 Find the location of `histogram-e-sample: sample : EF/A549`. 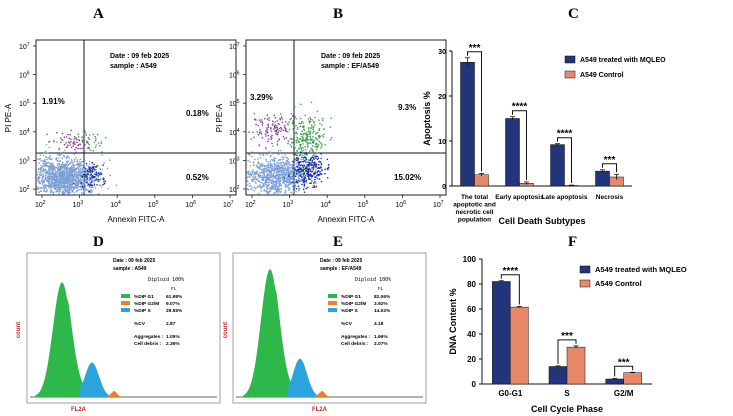

histogram-e-sample: sample : EF/A549 is located at coordinates (341, 269).